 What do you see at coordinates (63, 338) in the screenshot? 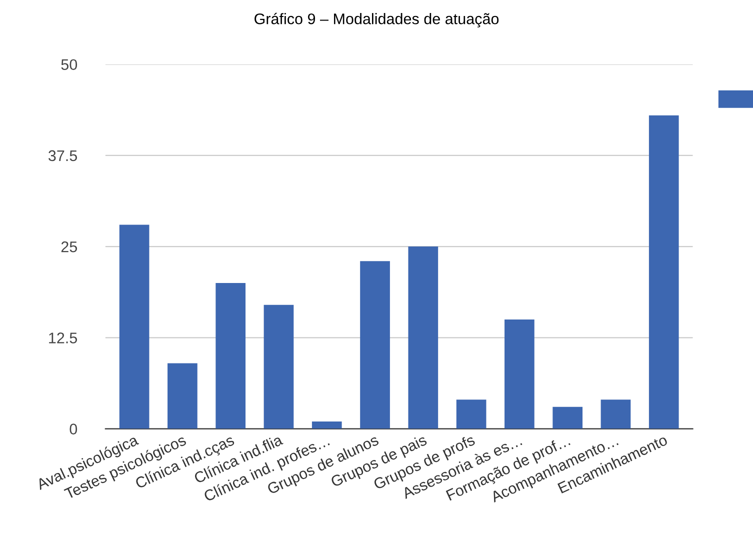
I see `y-tick-label: 12.5` at bounding box center [63, 338].